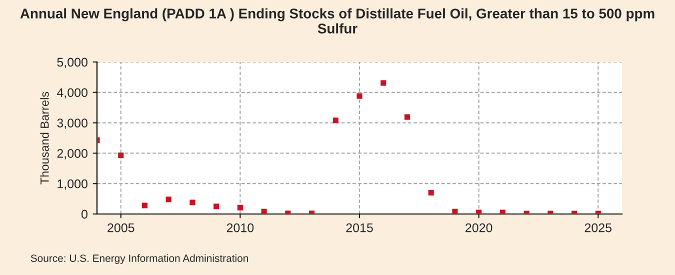 The width and height of the screenshot is (675, 275). Describe the element at coordinates (240, 227) in the screenshot. I see `x-tick-label: 2010` at that location.